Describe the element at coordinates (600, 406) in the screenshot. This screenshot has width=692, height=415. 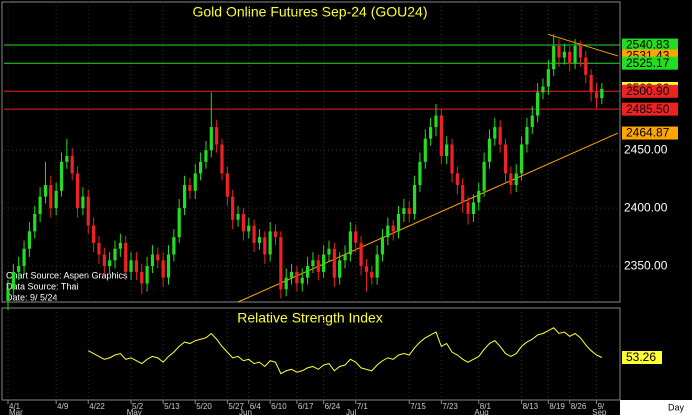
I see `x-tick-label: 9/` at that location.